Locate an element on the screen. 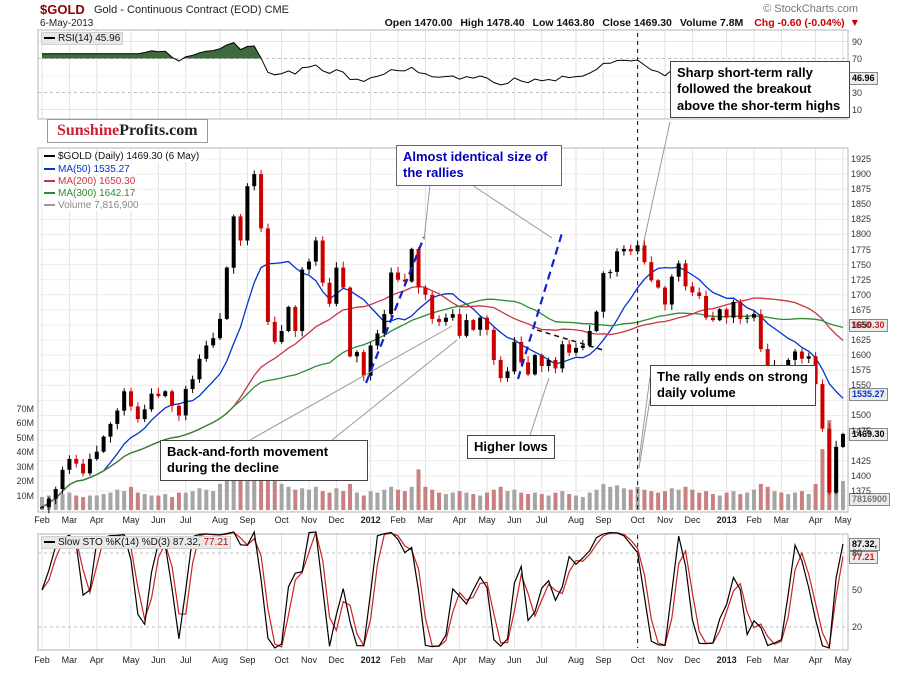 The width and height of the screenshot is (900, 673). sto-legend-label: Slow STO %K(14) %D(3) is located at coordinates (114, 542).